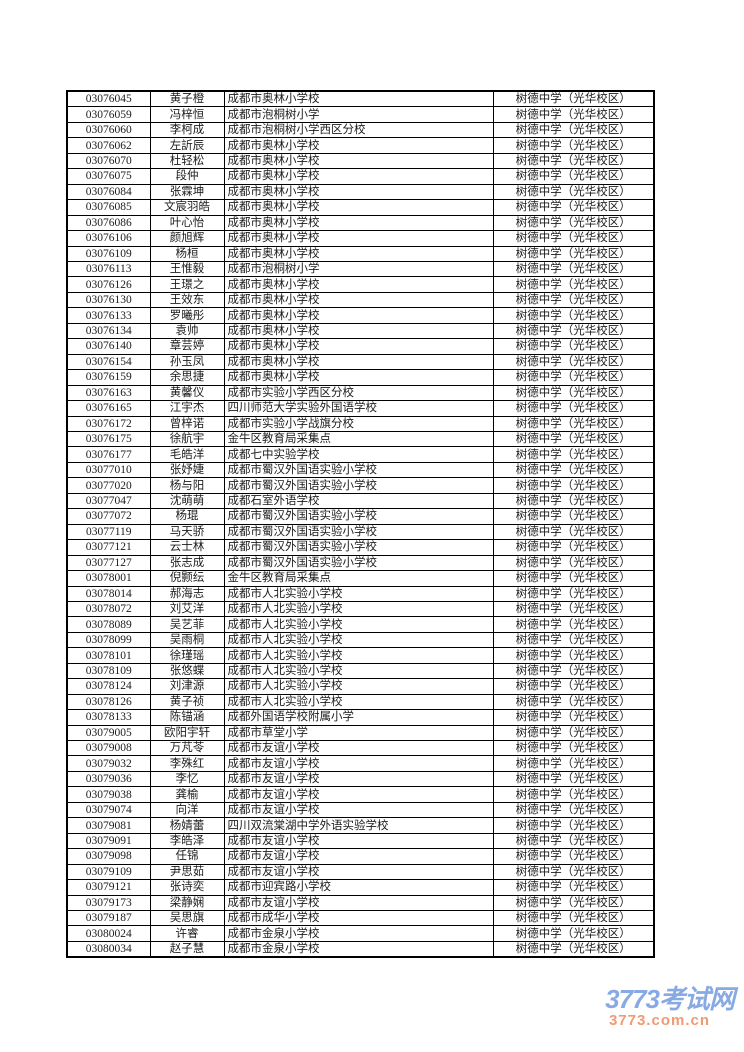 This screenshot has height=1052, width=744. Describe the element at coordinates (108, 393) in the screenshot. I see `cell-registration-id: 03076163` at that location.